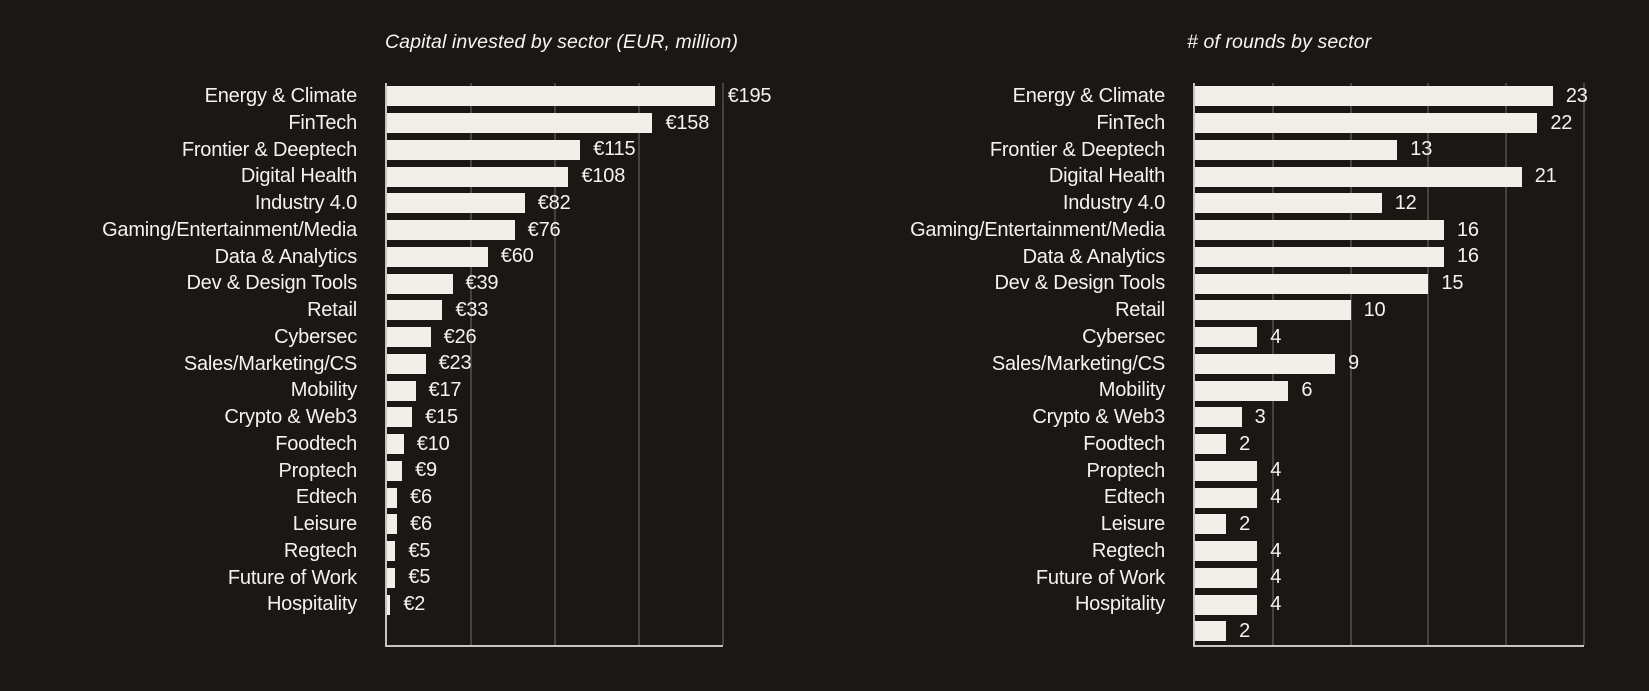 The height and width of the screenshot is (691, 1649). I want to click on value-label: 15, so click(1452, 283).